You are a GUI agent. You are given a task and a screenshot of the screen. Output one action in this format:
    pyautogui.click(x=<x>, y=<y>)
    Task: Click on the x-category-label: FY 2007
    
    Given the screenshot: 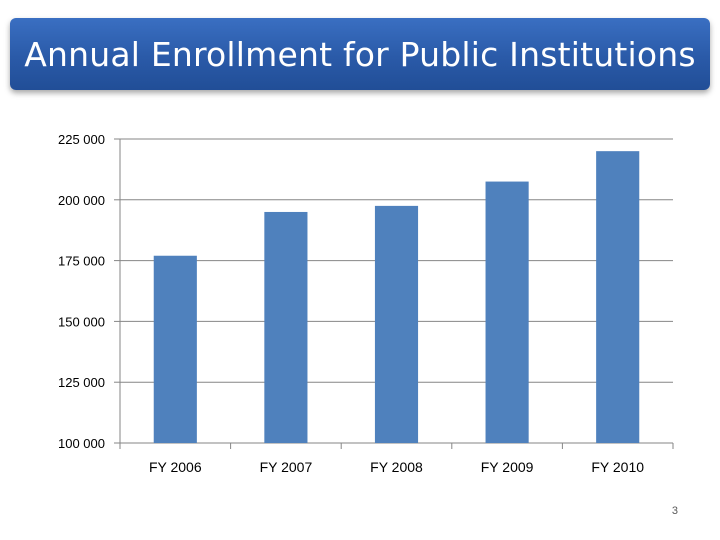 What is the action you would take?
    pyautogui.click(x=286, y=467)
    